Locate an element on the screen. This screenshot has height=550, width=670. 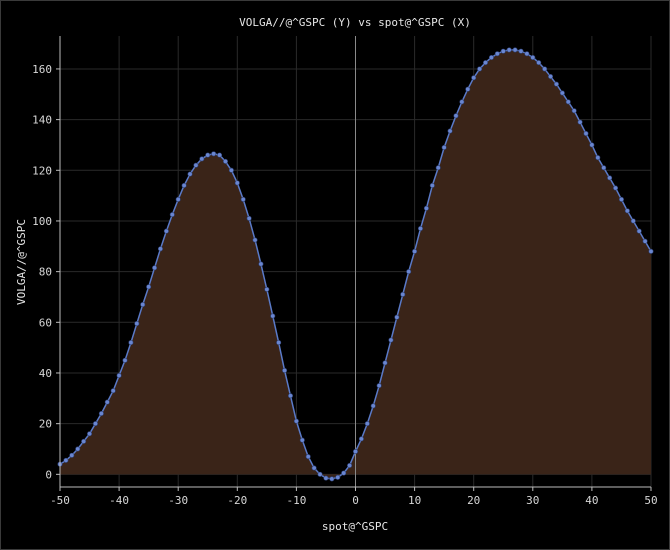
y-tick-label: 0 is located at coordinates (48, 474).